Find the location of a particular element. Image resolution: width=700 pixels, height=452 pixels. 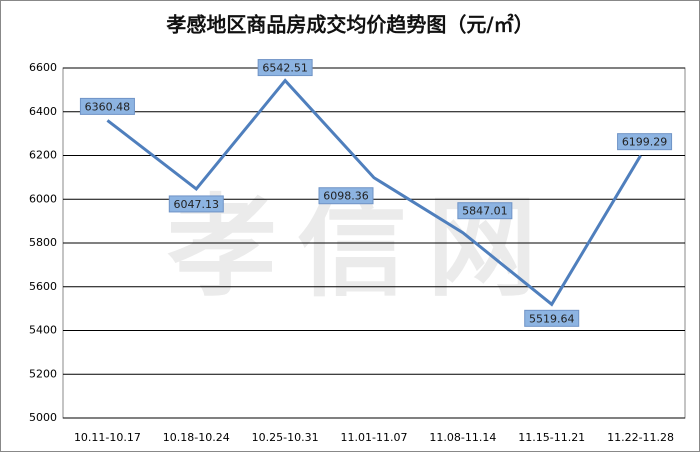

y-tick-label: 5600 is located at coordinates (43, 286).